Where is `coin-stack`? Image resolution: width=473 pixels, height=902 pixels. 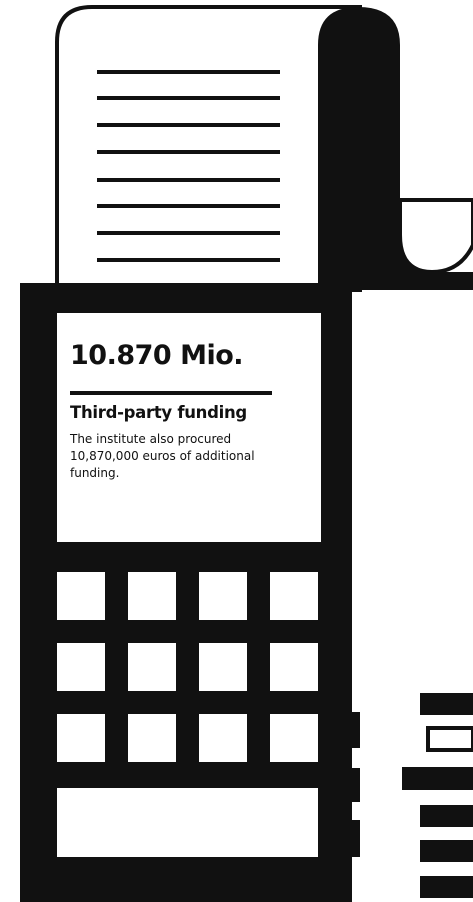
coin-stack is located at coordinates (437, 795).